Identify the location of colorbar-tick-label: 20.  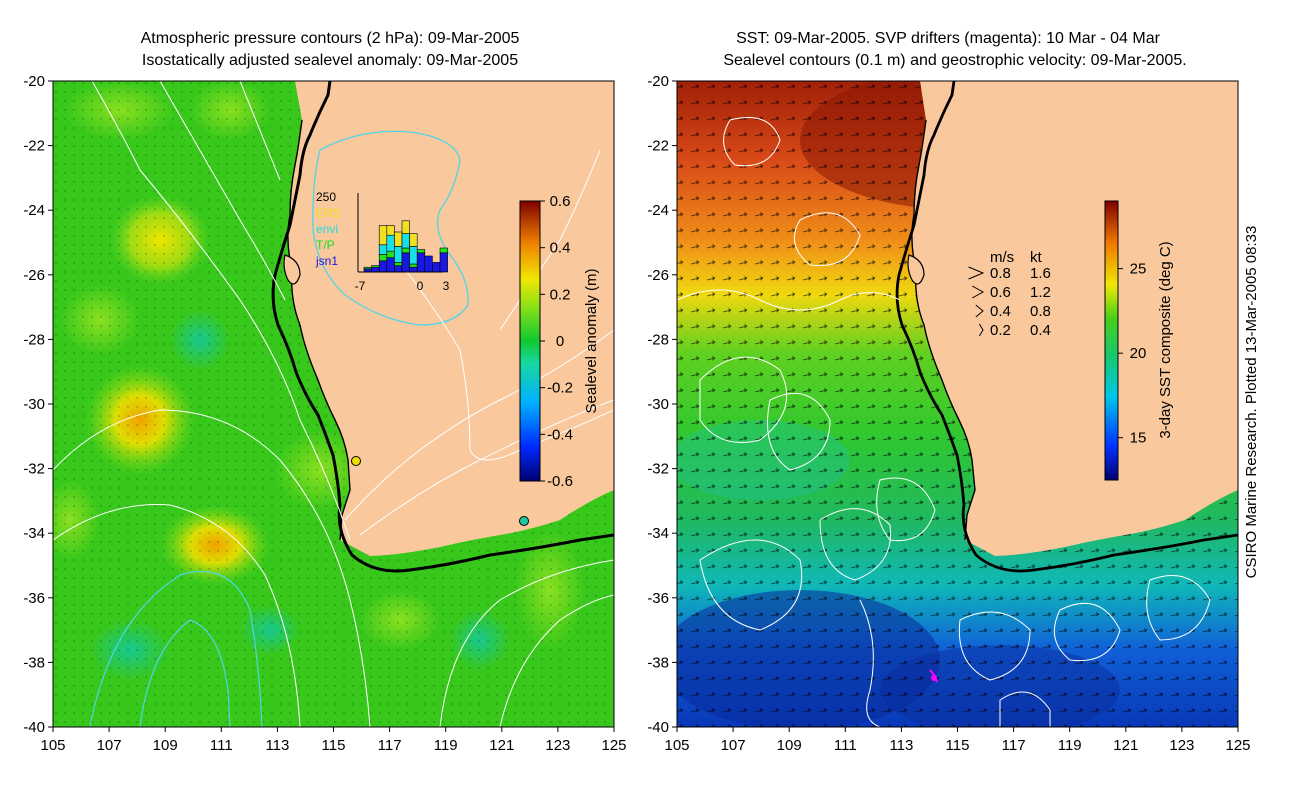
(1138, 353).